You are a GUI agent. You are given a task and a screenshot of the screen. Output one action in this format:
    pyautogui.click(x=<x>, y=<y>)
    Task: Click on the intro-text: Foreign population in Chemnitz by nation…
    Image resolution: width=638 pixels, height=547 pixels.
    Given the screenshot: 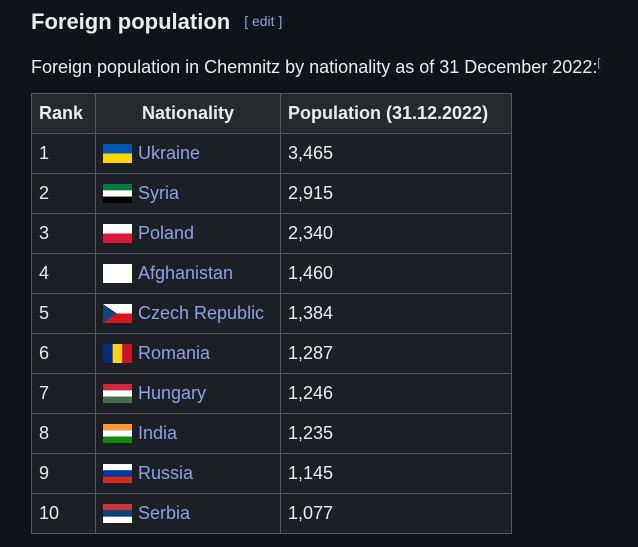 What is the action you would take?
    pyautogui.click(x=315, y=67)
    